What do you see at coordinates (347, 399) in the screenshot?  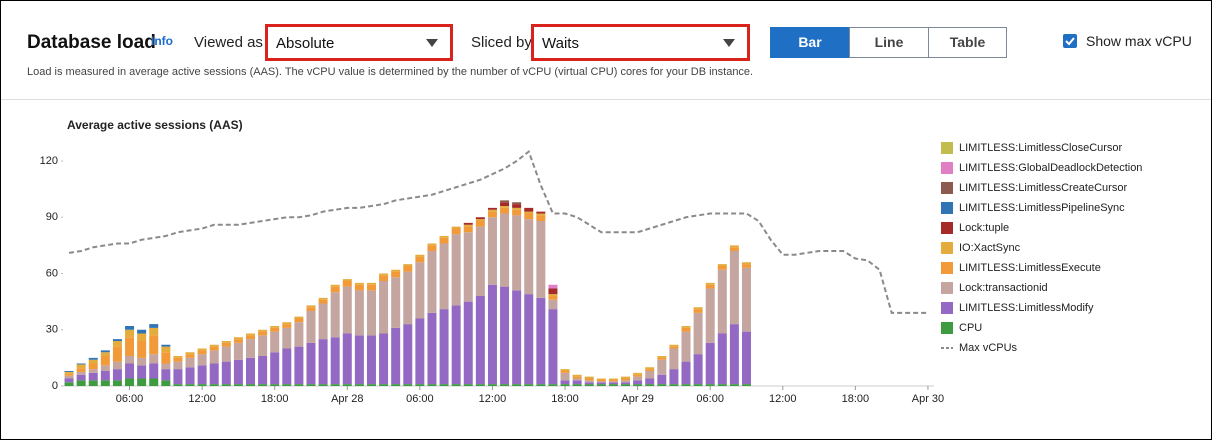 I see `x-tick-label: Apr 28` at bounding box center [347, 399].